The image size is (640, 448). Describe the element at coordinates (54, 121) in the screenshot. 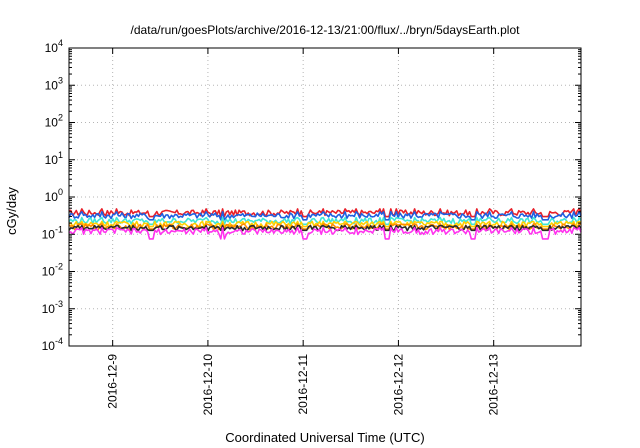

I see `y-tick-label: 10²` at that location.